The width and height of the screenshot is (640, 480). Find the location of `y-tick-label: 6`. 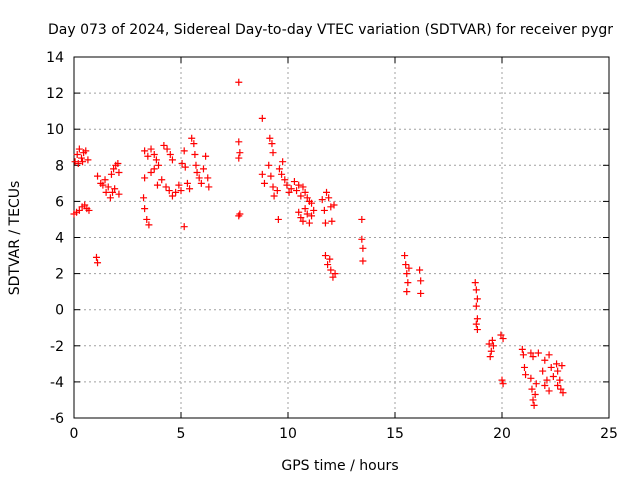

y-tick-label: 6 is located at coordinates (59, 202).